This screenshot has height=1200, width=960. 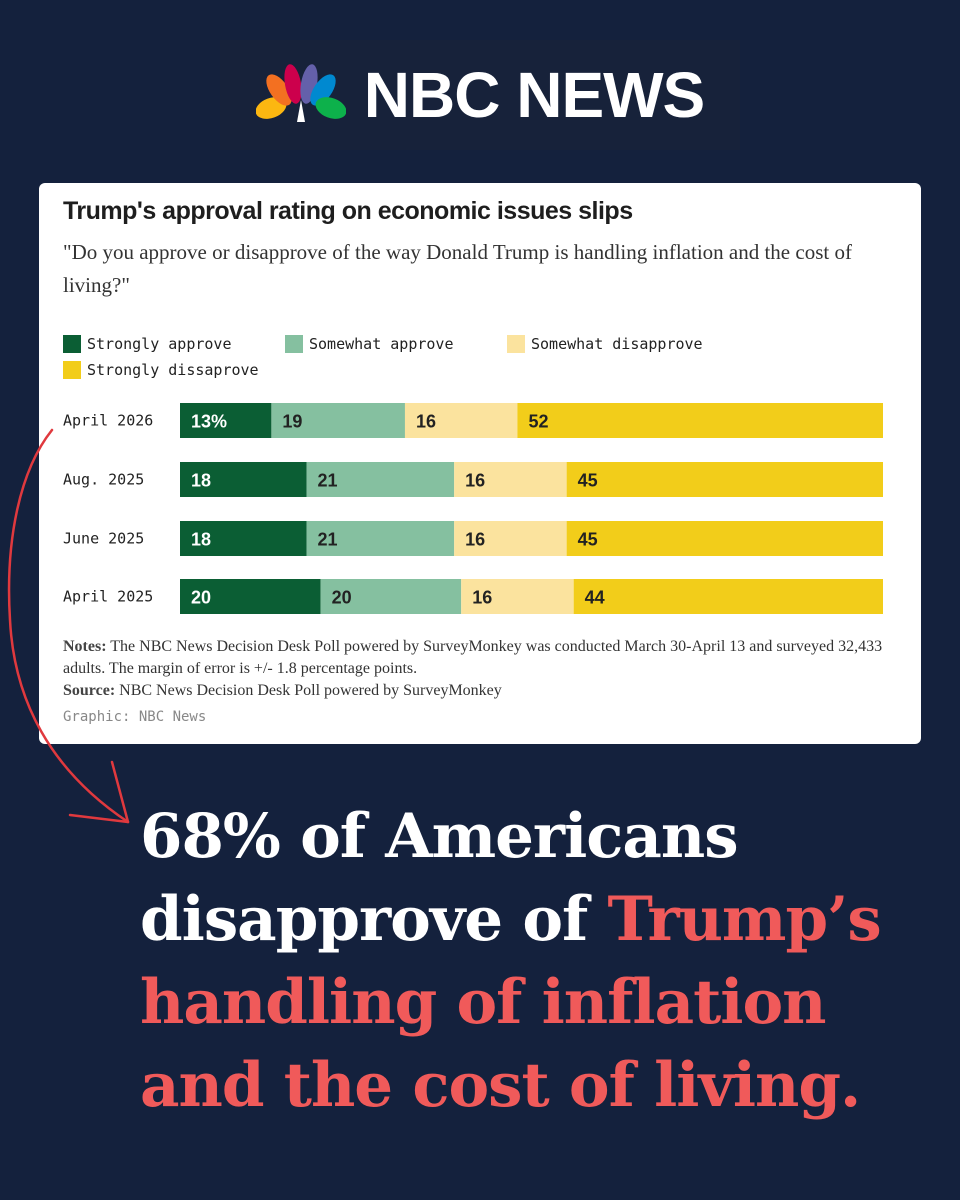 What do you see at coordinates (516, 344) in the screenshot?
I see `legend-swatch-somewhat-disapprove` at bounding box center [516, 344].